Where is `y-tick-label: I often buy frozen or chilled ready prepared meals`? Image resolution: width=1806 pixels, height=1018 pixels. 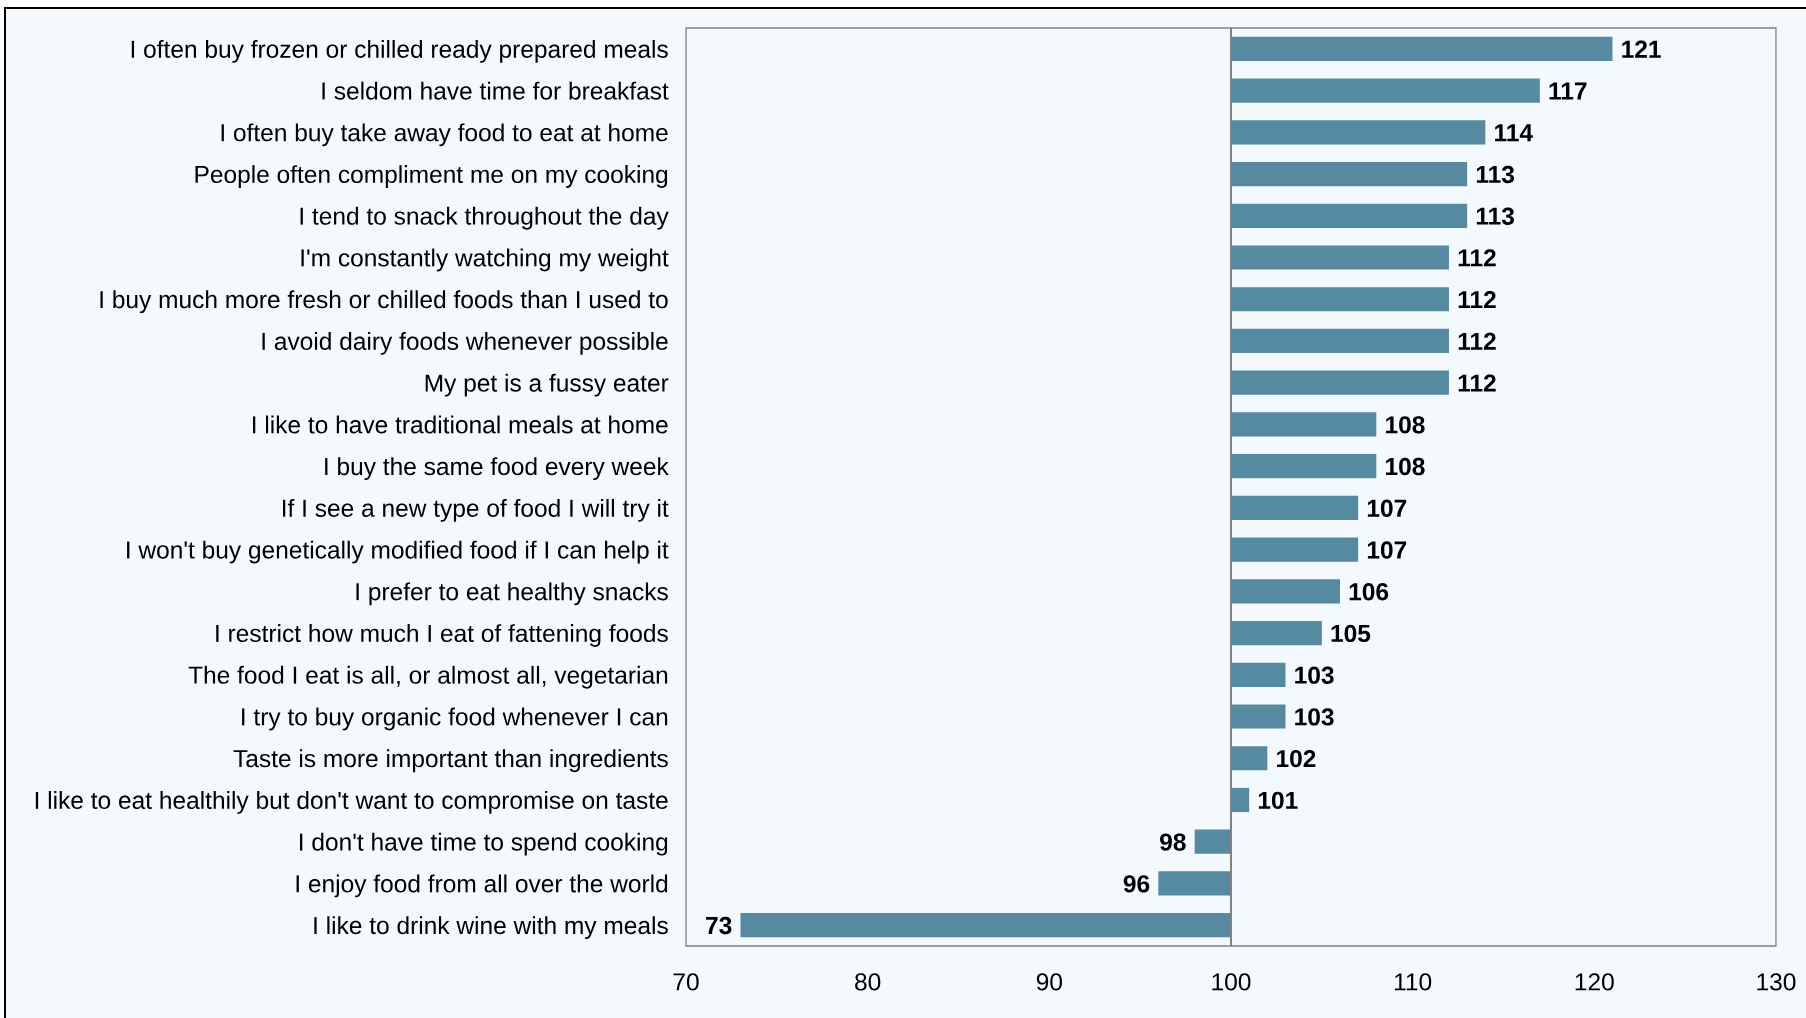
y-tick-label: I often buy frozen or chilled ready prepared meals is located at coordinates (399, 51).